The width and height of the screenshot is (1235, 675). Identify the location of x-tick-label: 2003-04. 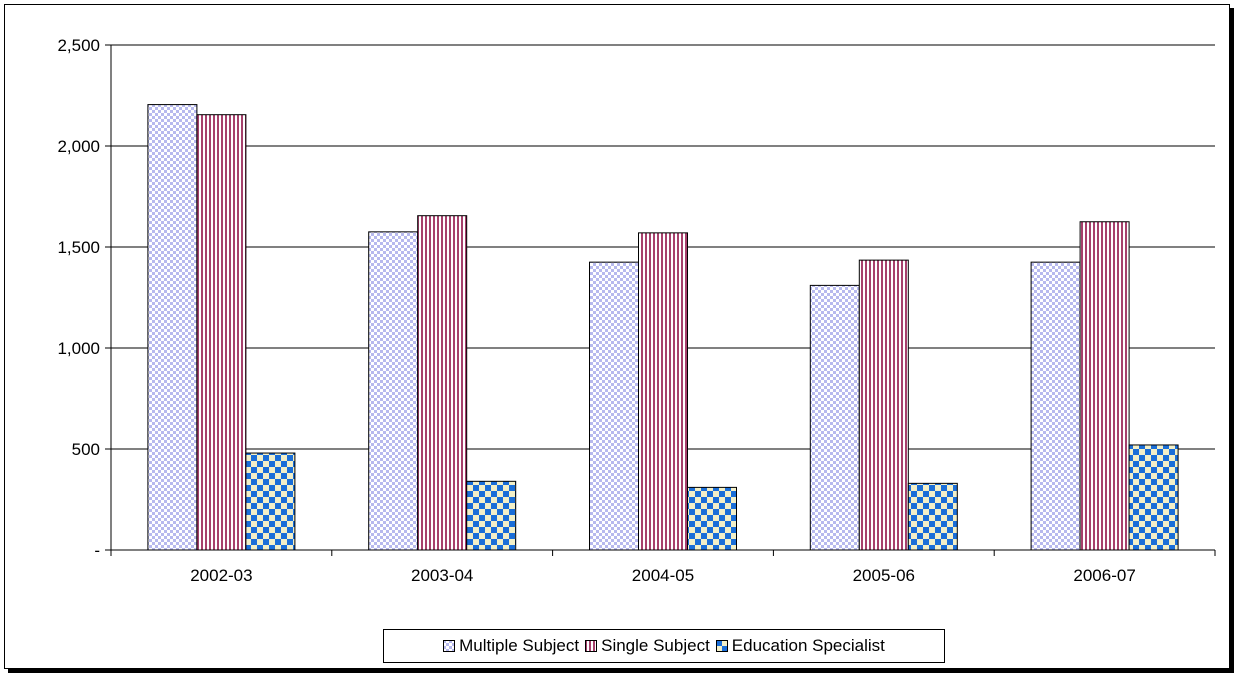
(442, 575).